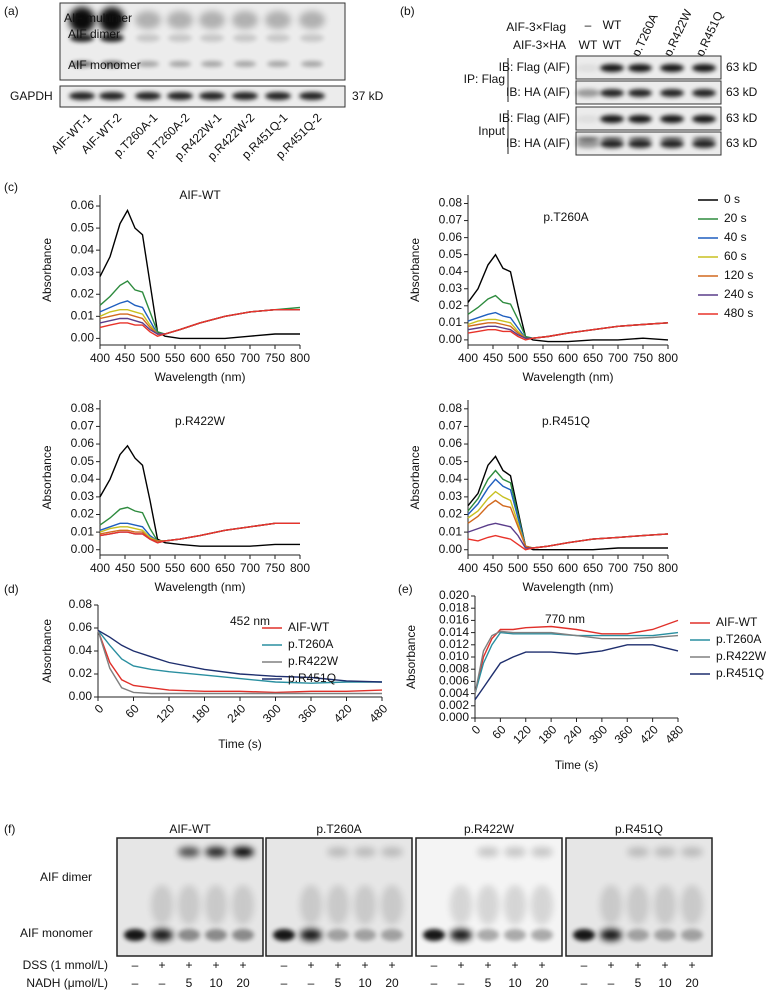 This screenshot has width=766, height=992. I want to click on lane-label: –, so click(588, 25).